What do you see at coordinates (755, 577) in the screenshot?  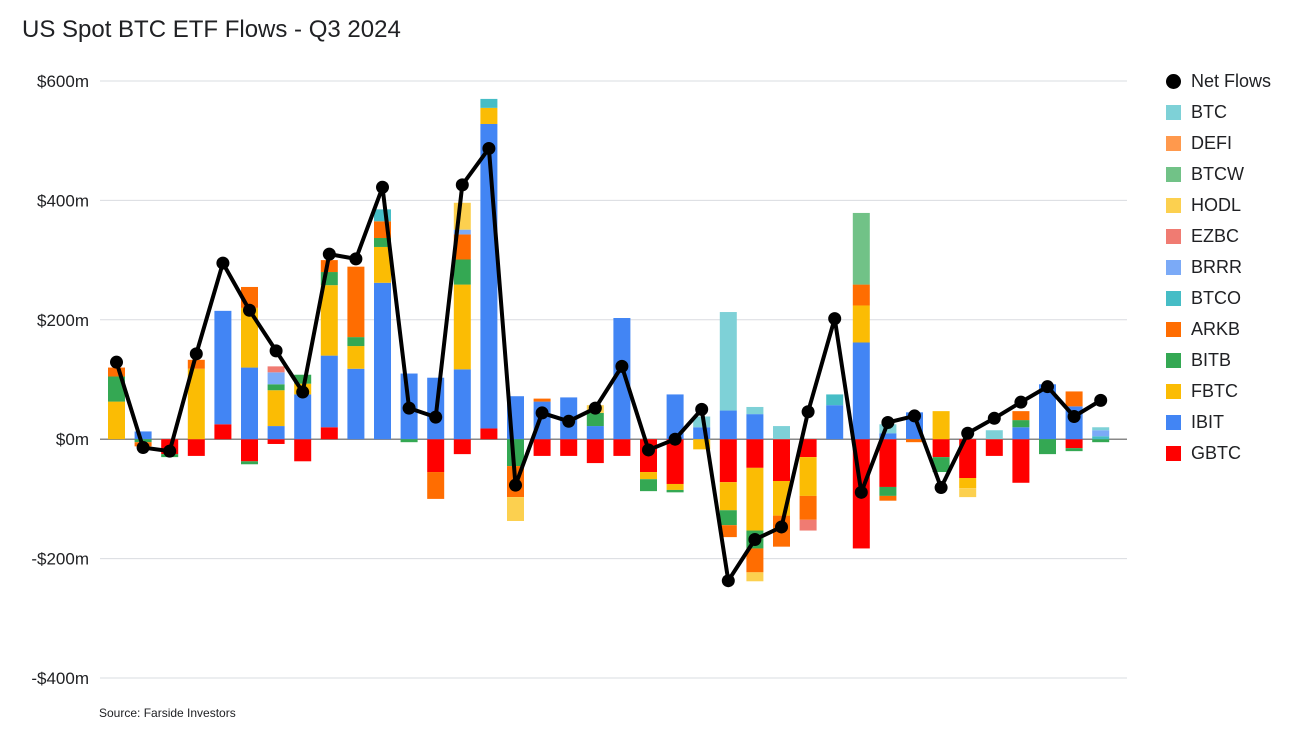 I see `bar-segment-hodl` at bounding box center [755, 577].